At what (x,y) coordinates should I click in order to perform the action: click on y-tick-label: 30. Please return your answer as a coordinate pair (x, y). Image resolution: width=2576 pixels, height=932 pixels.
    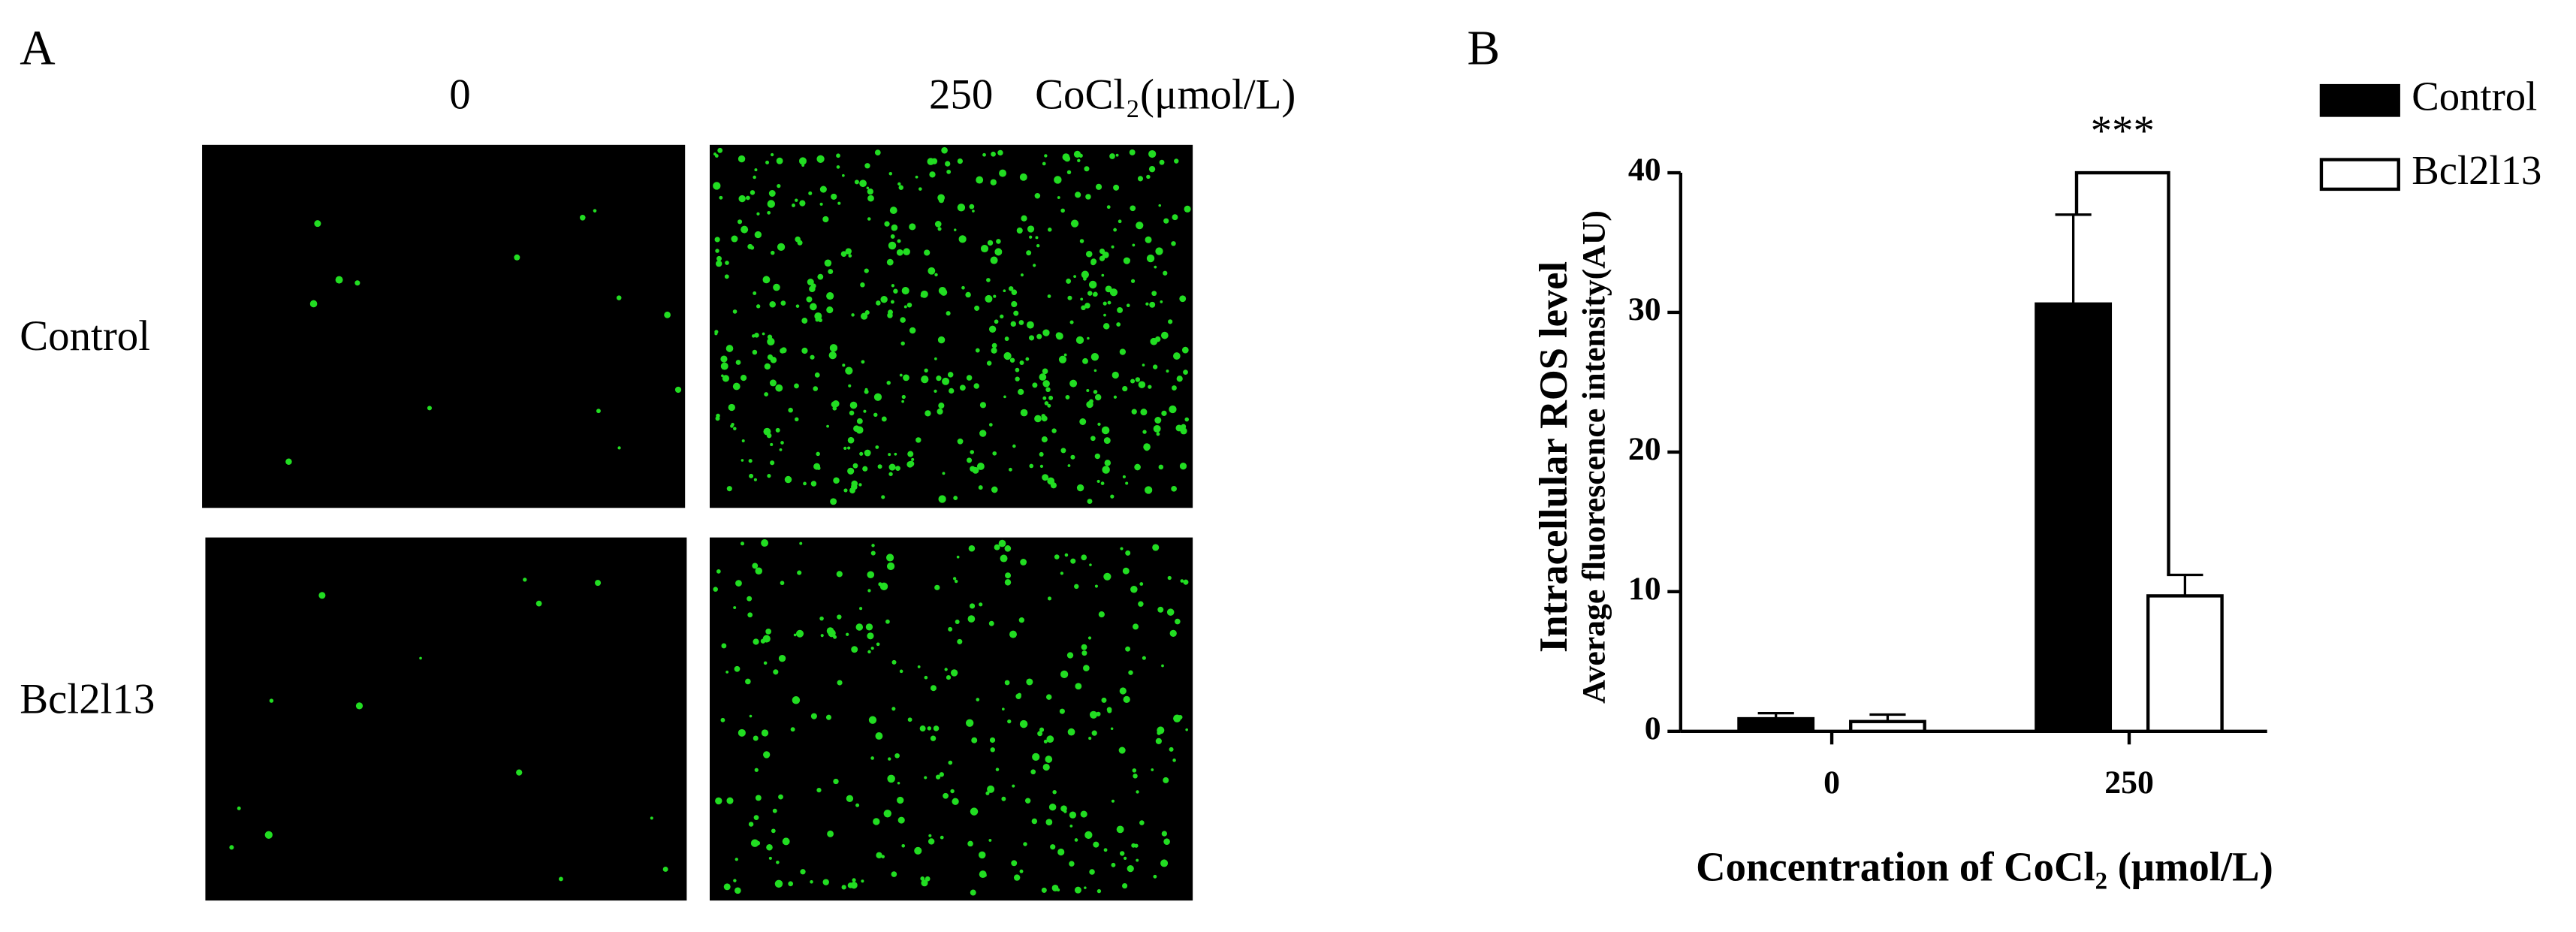
    Looking at the image, I should click on (1644, 309).